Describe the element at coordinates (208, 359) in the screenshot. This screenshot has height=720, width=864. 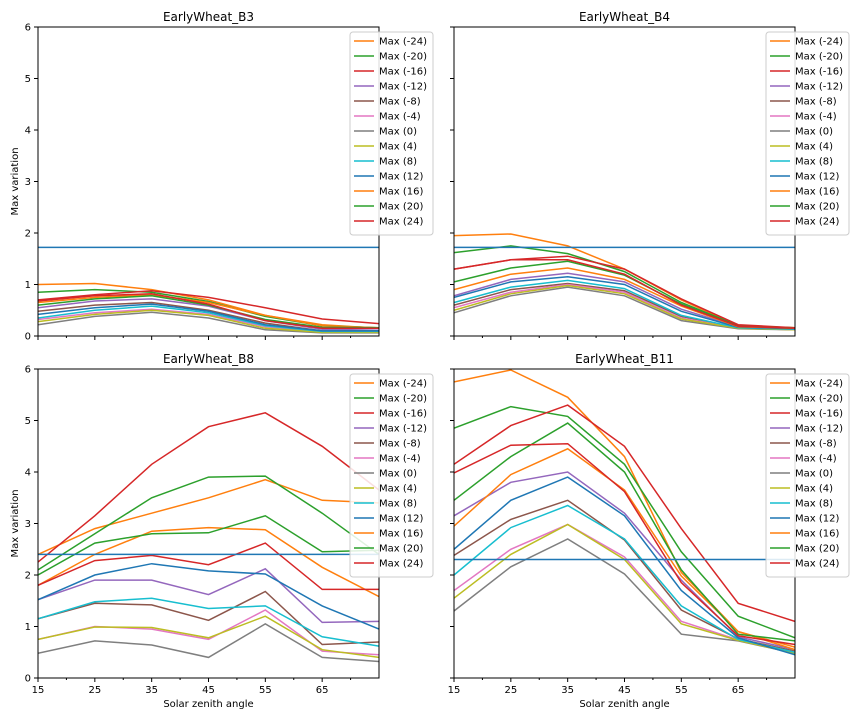
I see `chart-title: EarlyWheat_B8` at that location.